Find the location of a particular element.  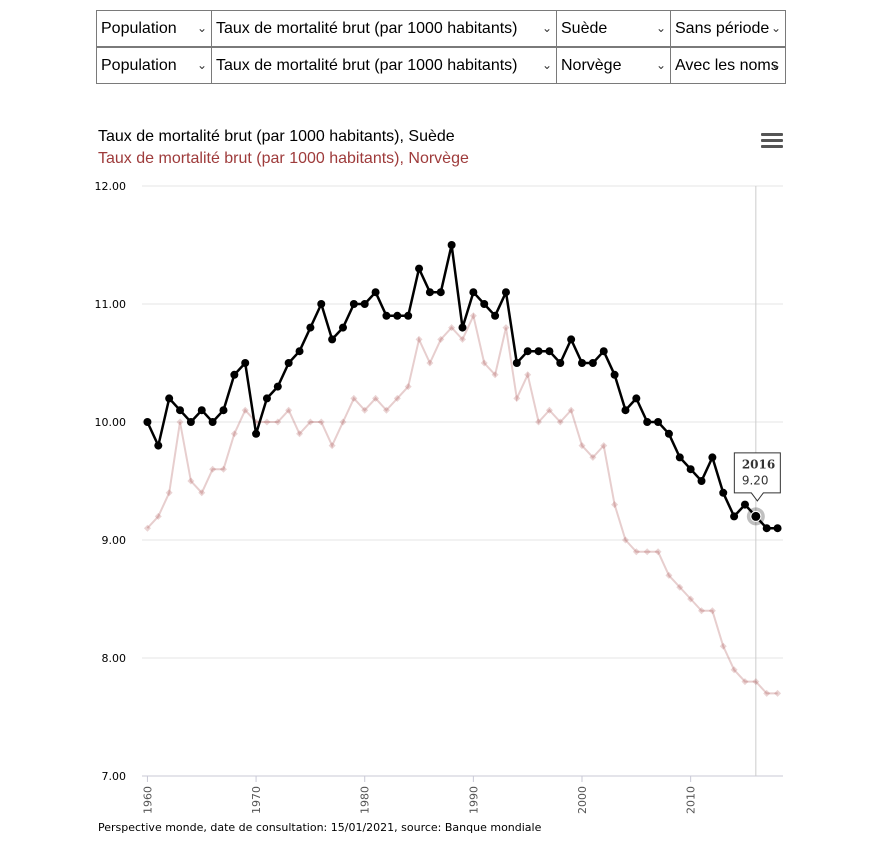

country-select: Norvège ⌄ is located at coordinates (613, 65).